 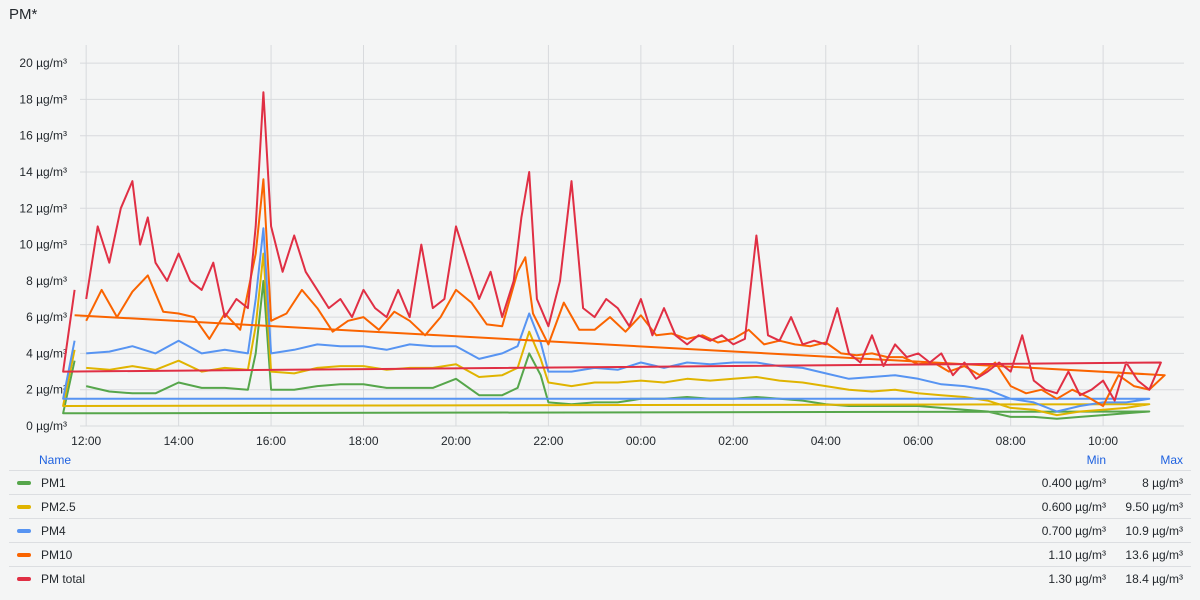 What do you see at coordinates (918, 441) in the screenshot?
I see `x-tick-label: 06:00` at bounding box center [918, 441].